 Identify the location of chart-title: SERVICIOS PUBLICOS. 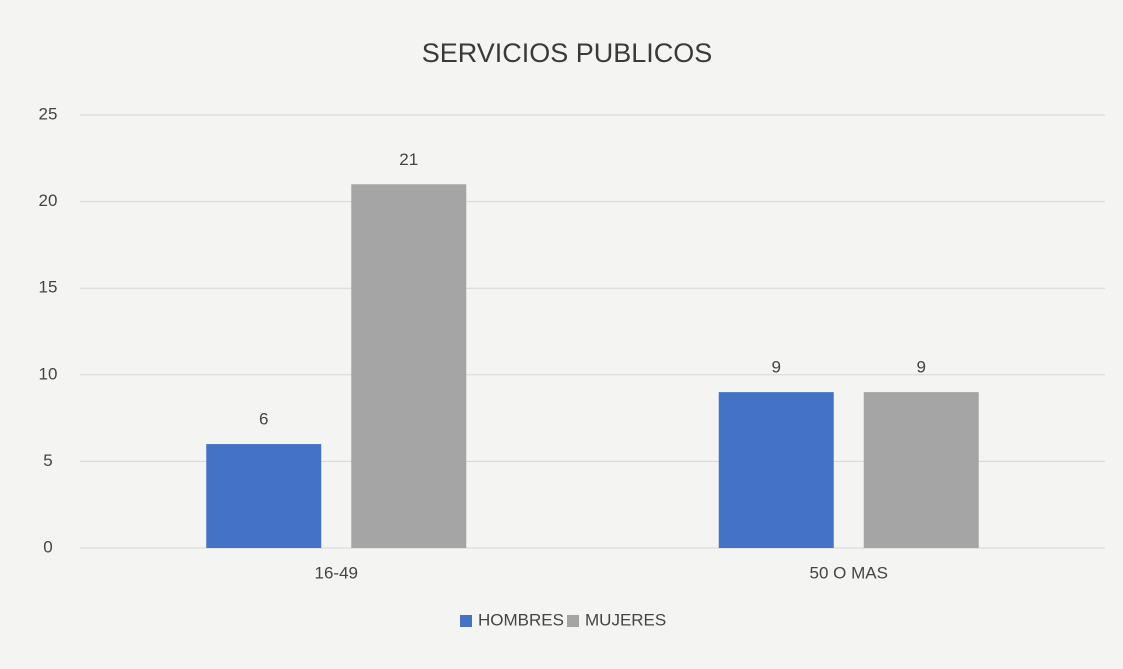
(567, 53).